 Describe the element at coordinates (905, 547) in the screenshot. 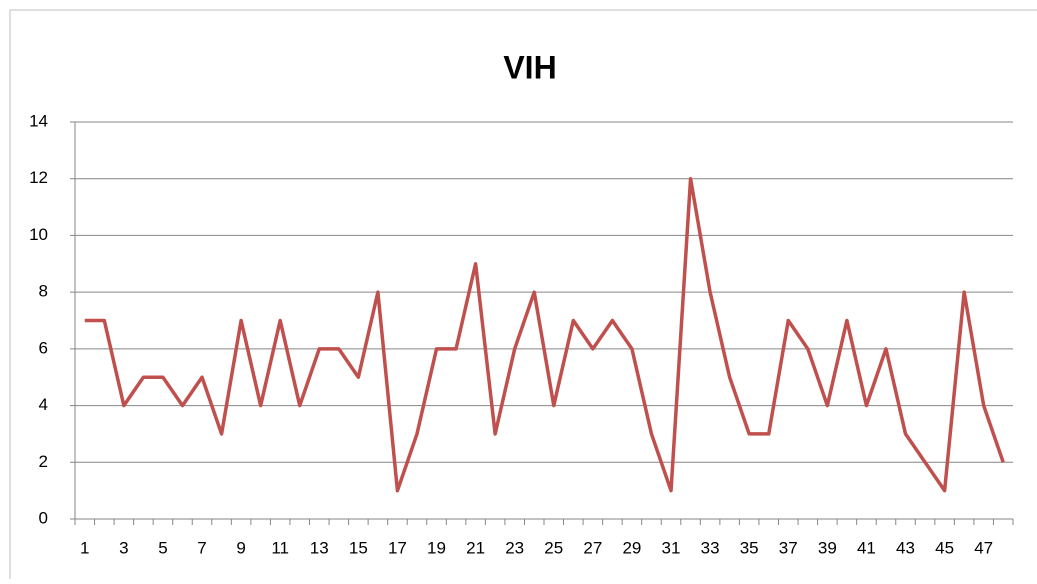

I see `x-tick-label: 43` at that location.